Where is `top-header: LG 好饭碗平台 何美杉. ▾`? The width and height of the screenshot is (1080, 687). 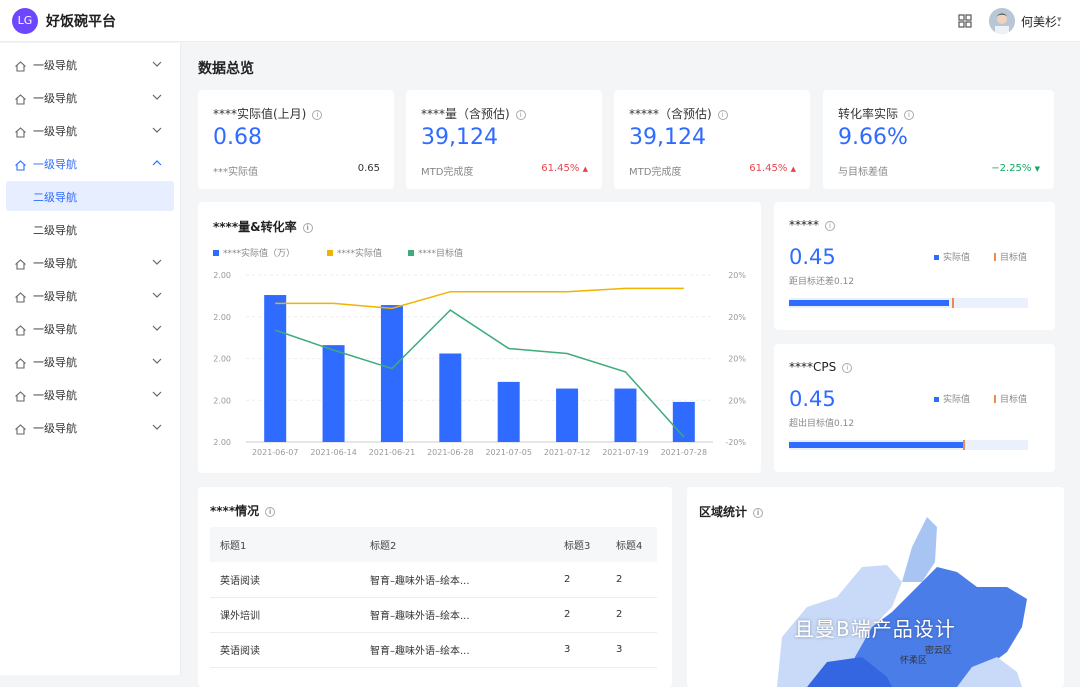 top-header: LG 好饭碗平台 何美杉. ▾ is located at coordinates (540, 21).